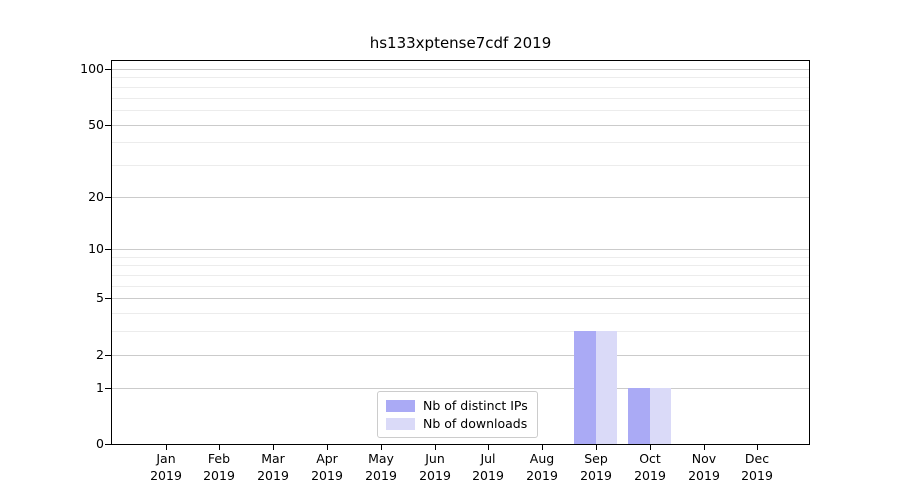 The image size is (900, 500). Describe the element at coordinates (219, 447) in the screenshot. I see `x-tick-mark-feb` at that location.